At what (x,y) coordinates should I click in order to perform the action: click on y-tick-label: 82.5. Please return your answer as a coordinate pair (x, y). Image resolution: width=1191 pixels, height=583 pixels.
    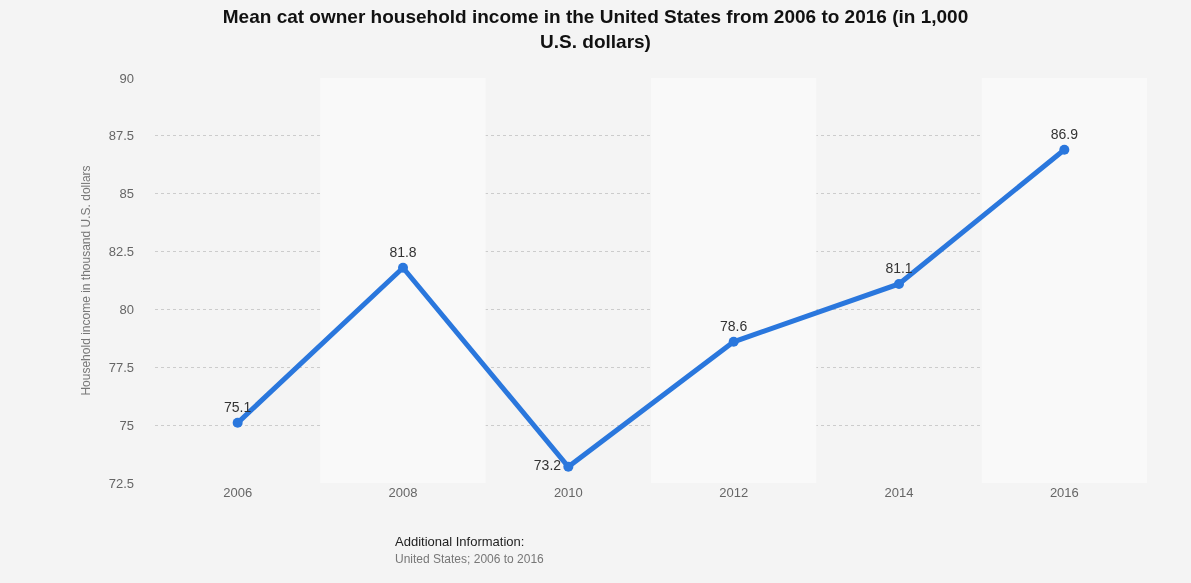
    Looking at the image, I should click on (121, 252).